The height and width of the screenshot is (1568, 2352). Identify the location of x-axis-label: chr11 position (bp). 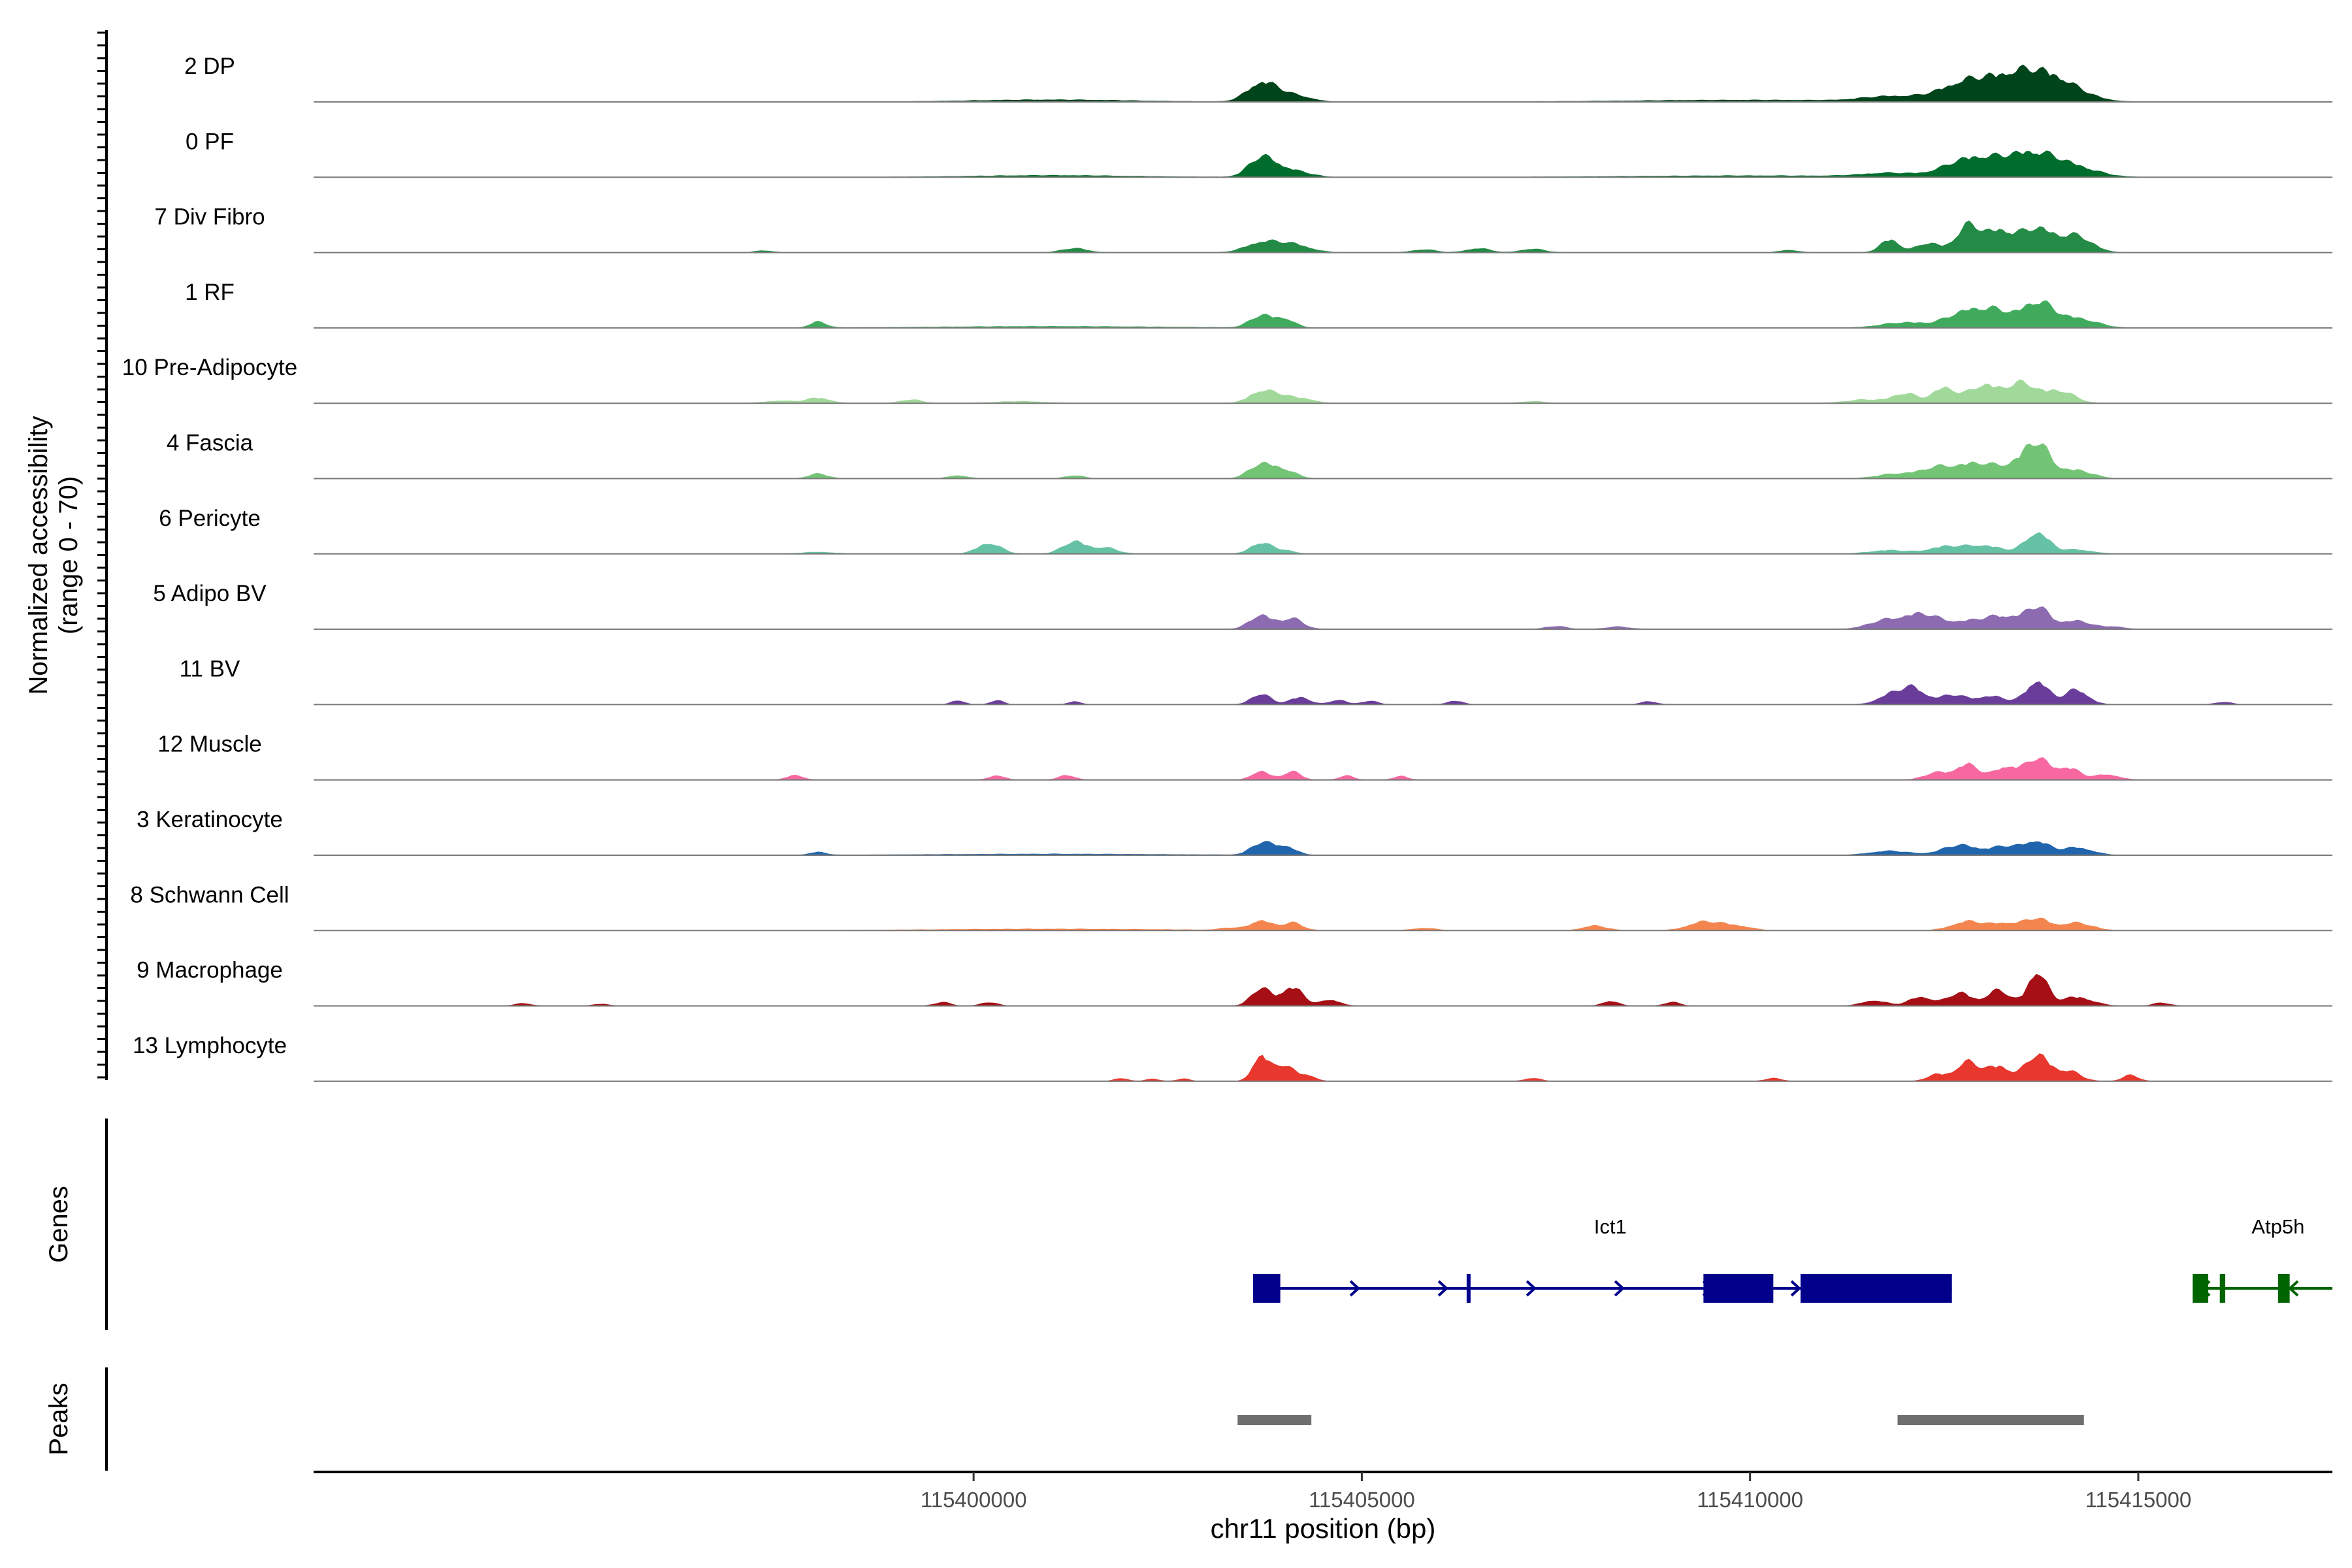
(1323, 1528).